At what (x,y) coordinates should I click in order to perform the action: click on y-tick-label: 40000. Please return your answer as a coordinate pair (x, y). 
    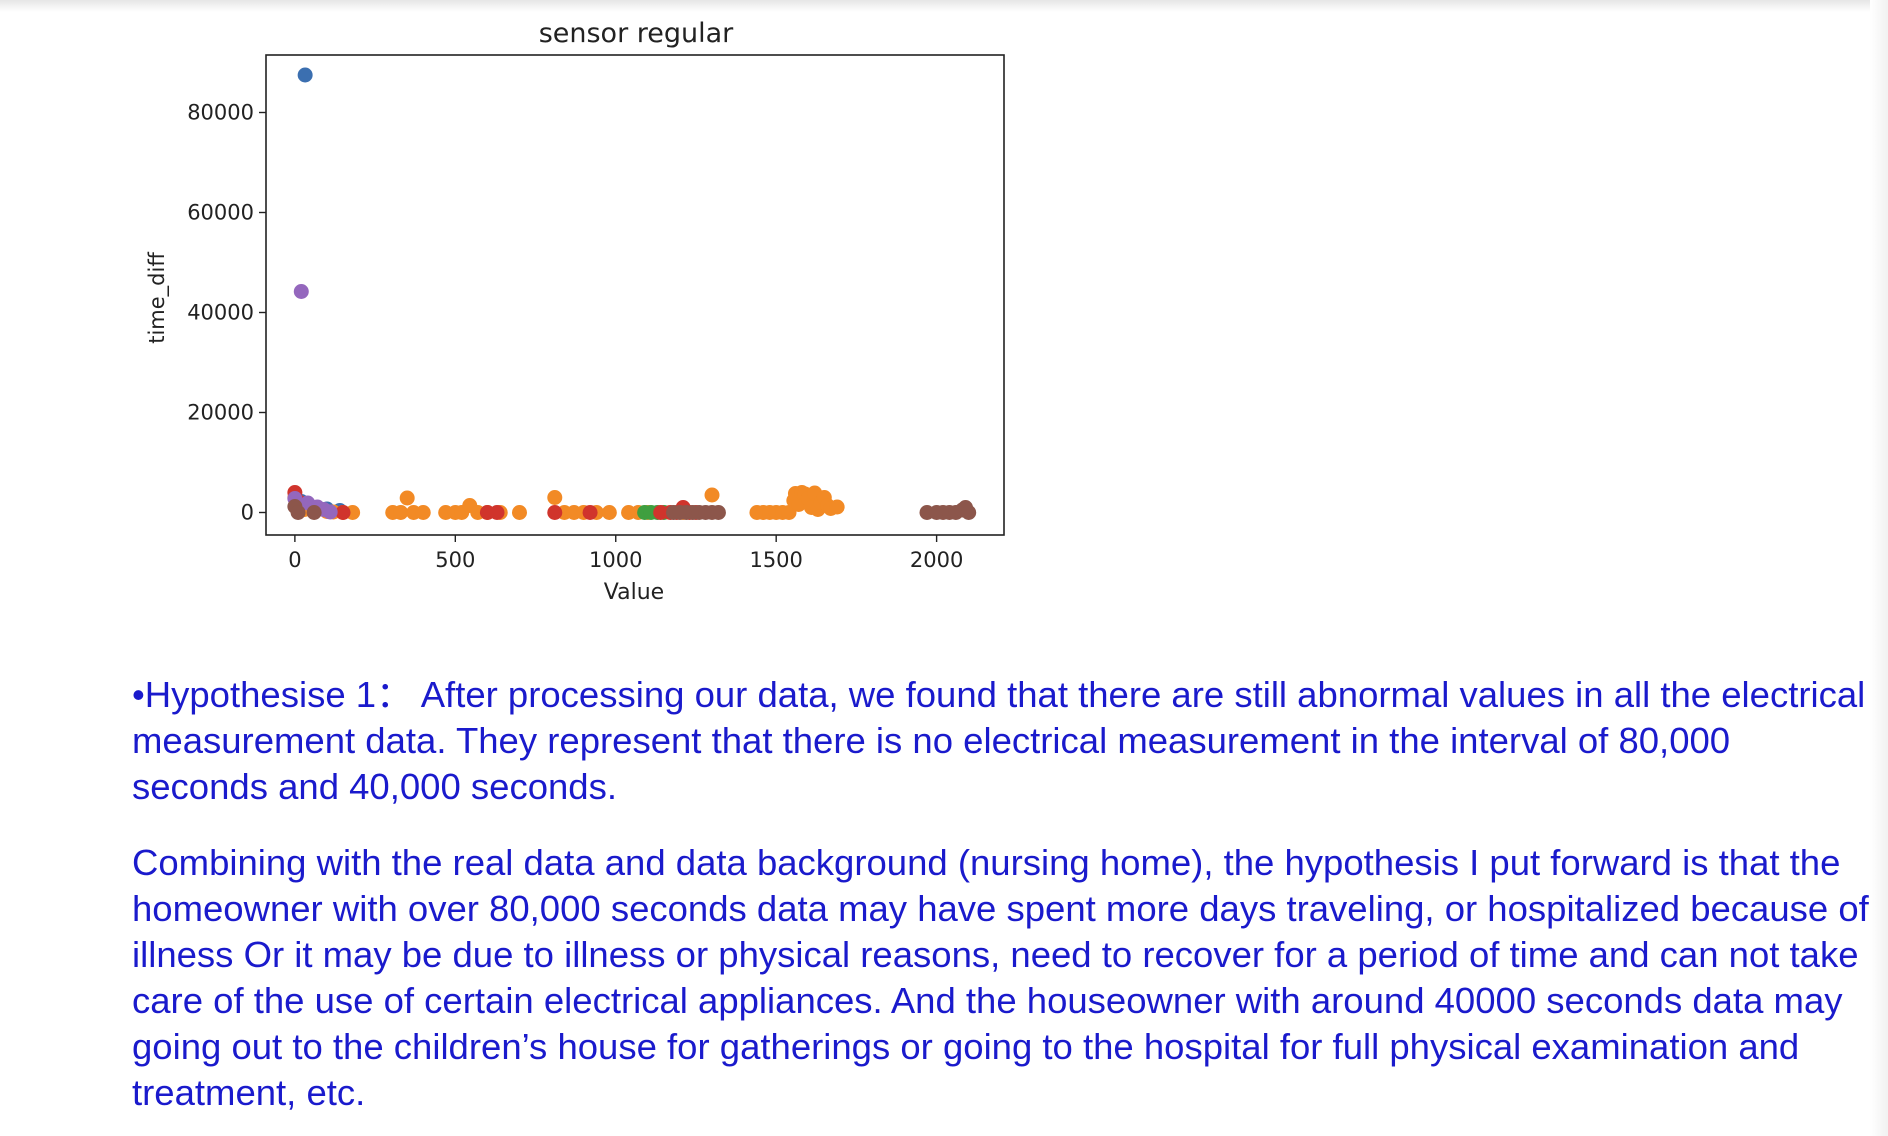
    Looking at the image, I should click on (220, 313).